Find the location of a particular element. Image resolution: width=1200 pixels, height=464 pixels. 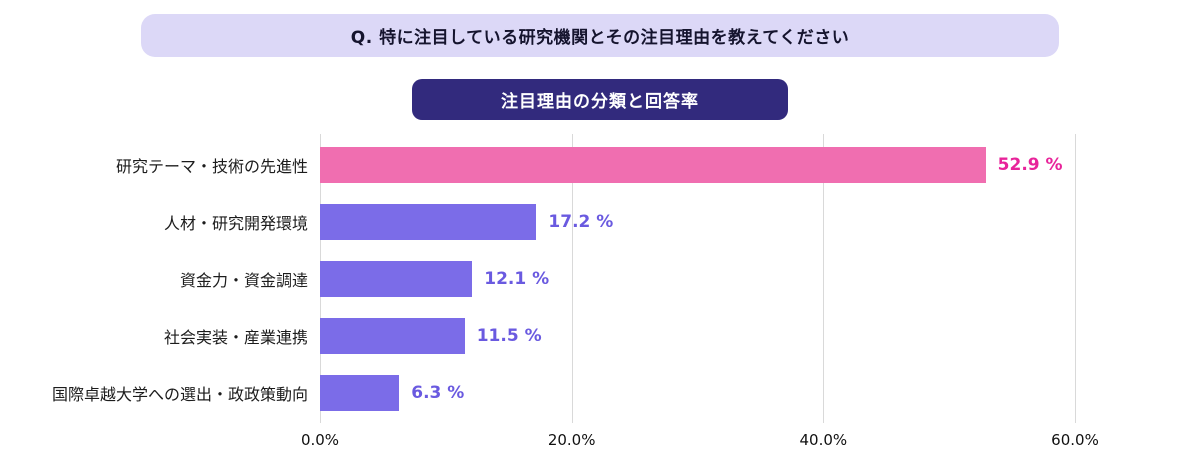

bar-track: 12.1 % is located at coordinates (697, 278).